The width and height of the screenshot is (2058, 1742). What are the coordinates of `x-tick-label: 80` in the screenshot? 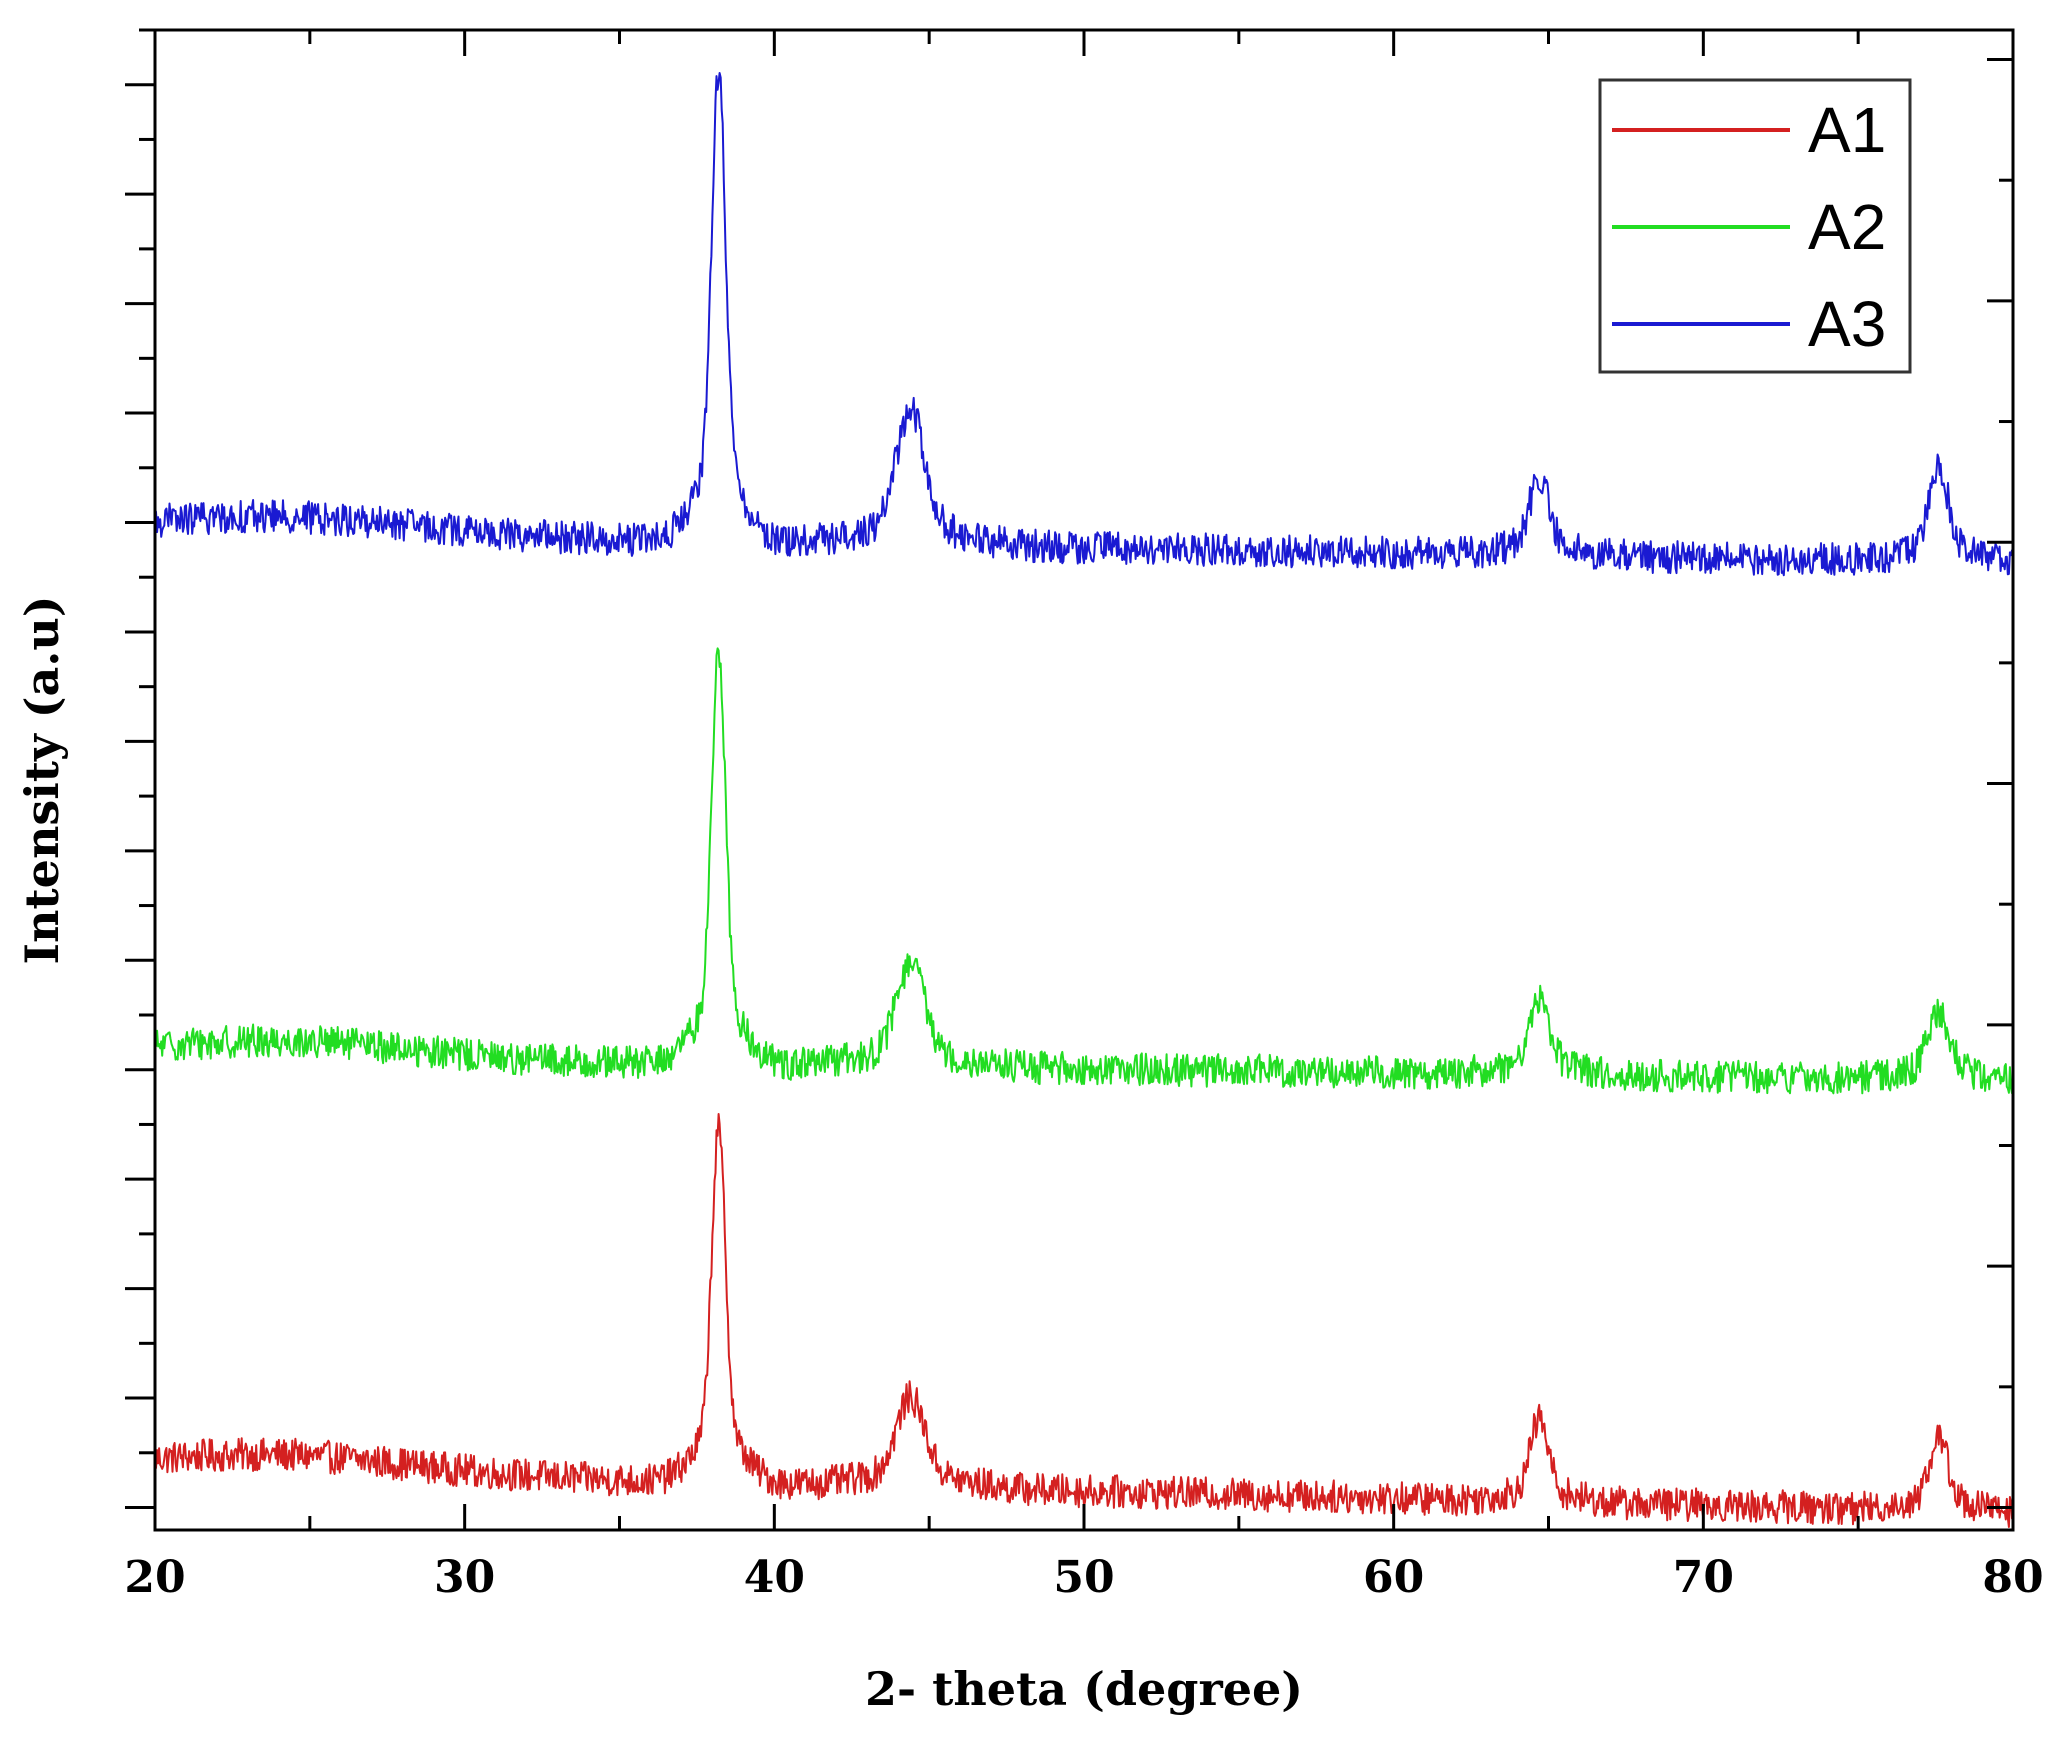 It's located at (2012, 1577).